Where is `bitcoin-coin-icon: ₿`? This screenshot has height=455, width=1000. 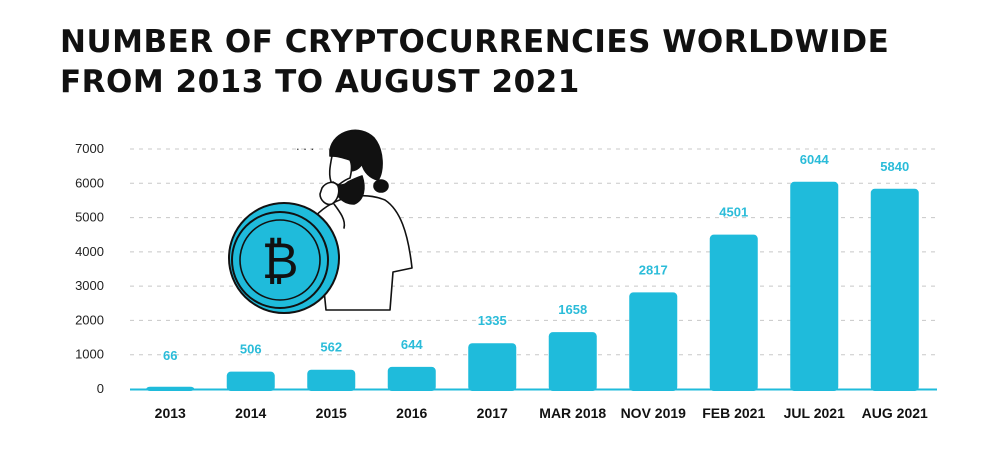 bitcoin-coin-icon: ₿ is located at coordinates (284, 258).